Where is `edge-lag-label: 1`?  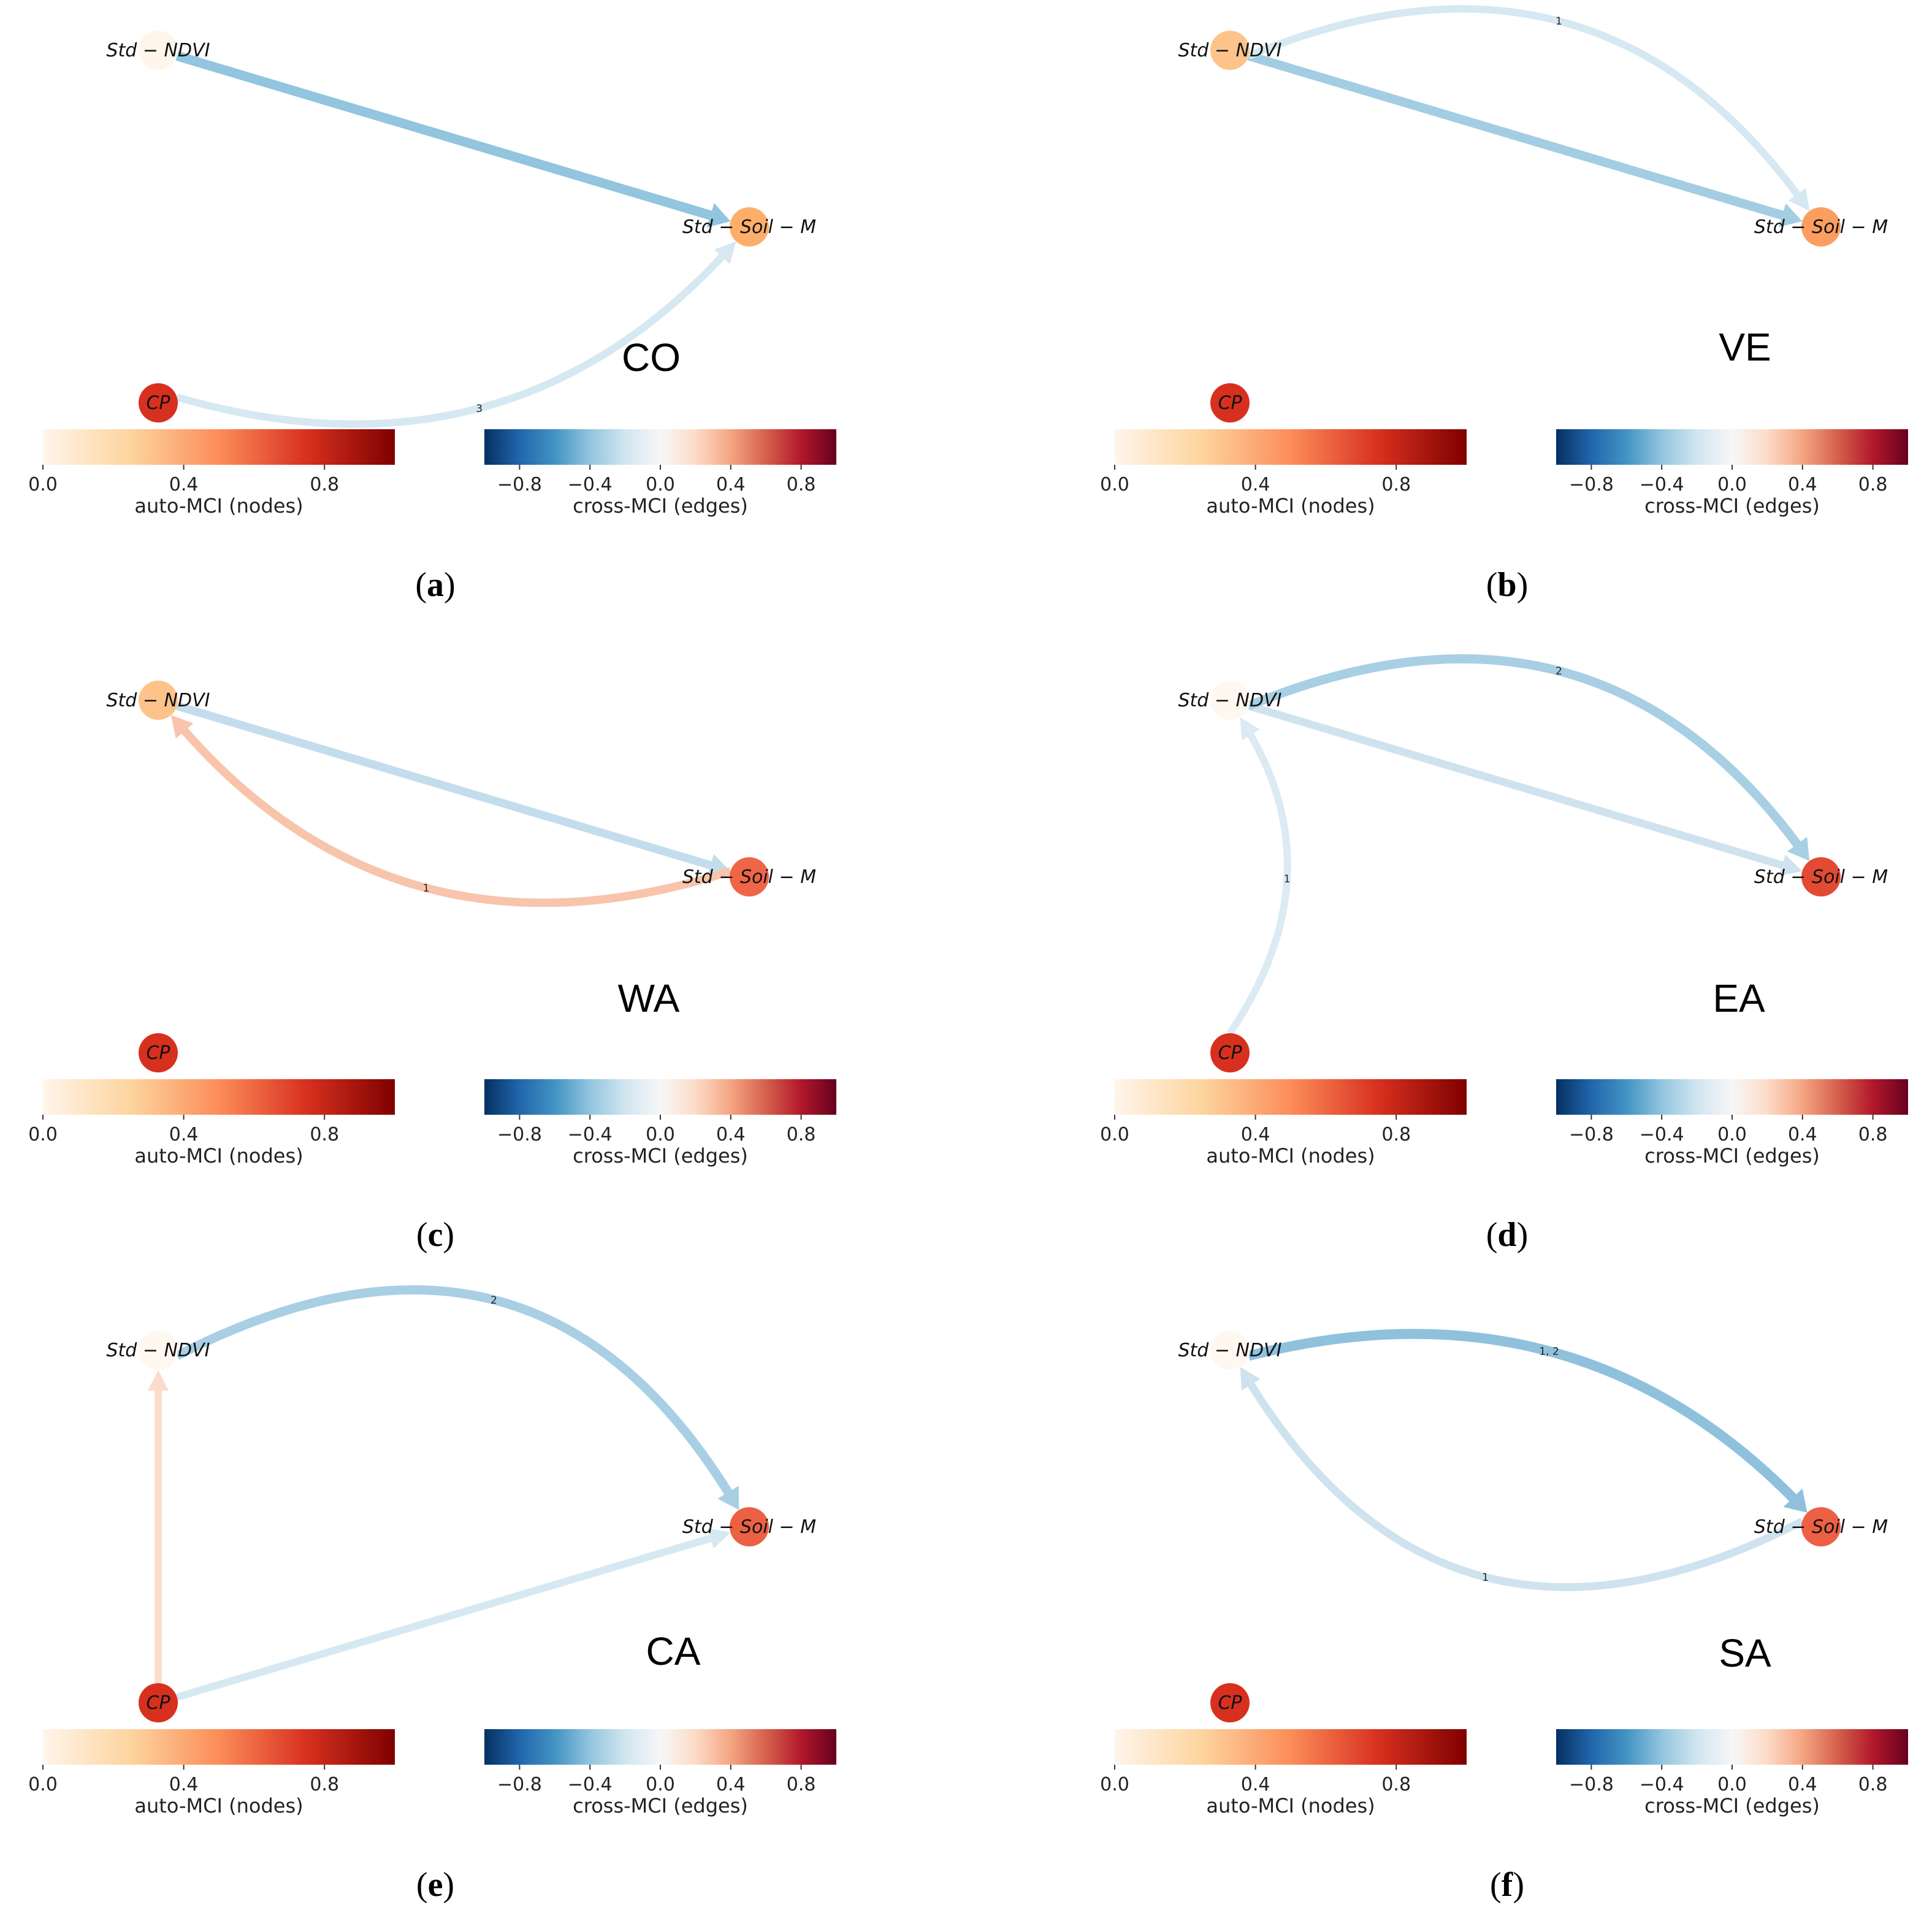
edge-lag-label: 1 is located at coordinates (1485, 1578).